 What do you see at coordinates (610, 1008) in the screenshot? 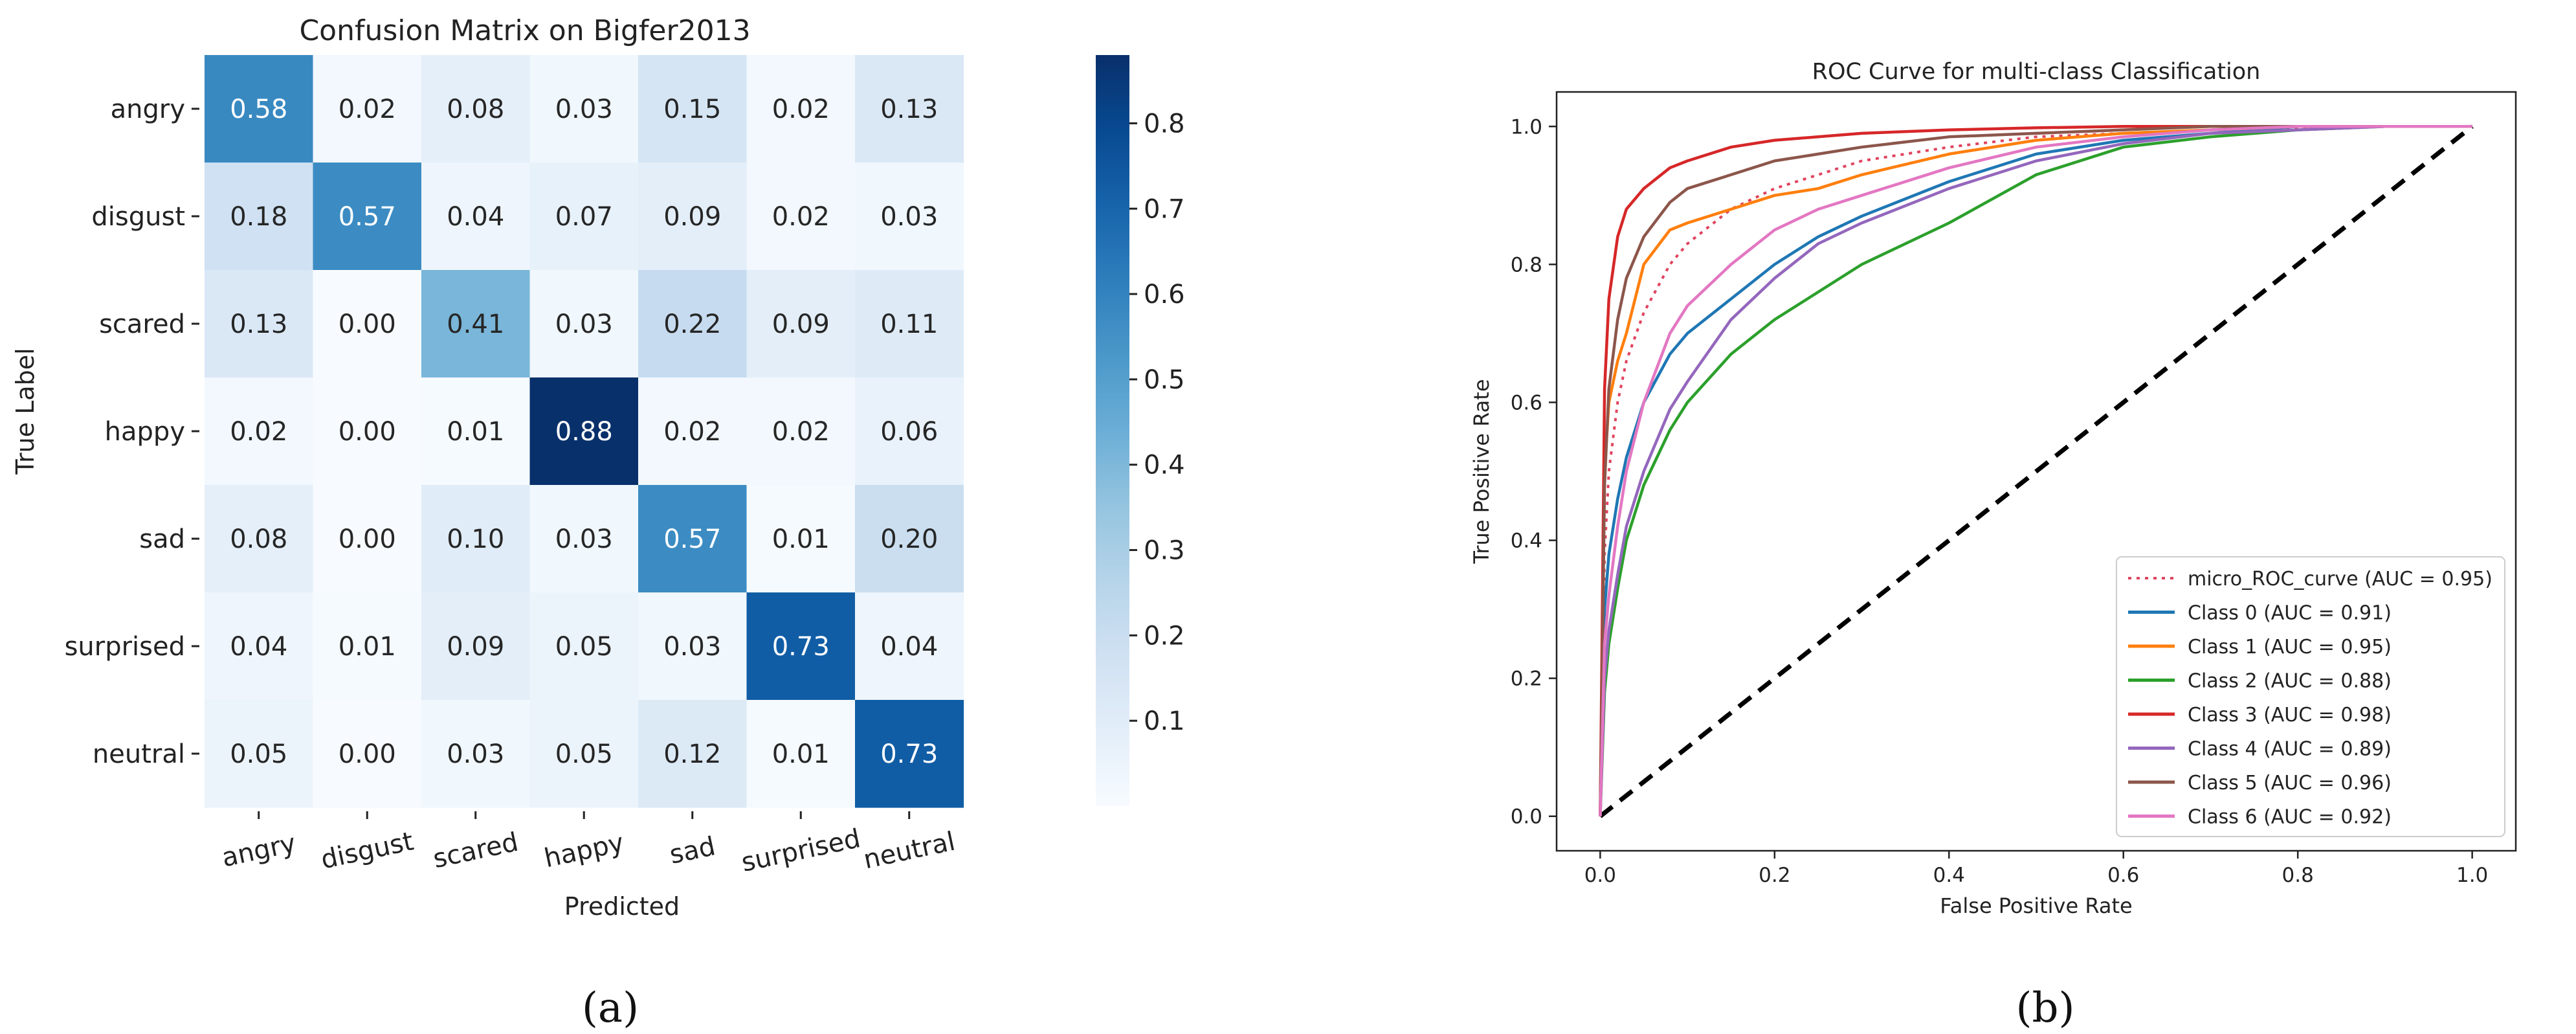
I see `panel-label-a: (a)` at bounding box center [610, 1008].